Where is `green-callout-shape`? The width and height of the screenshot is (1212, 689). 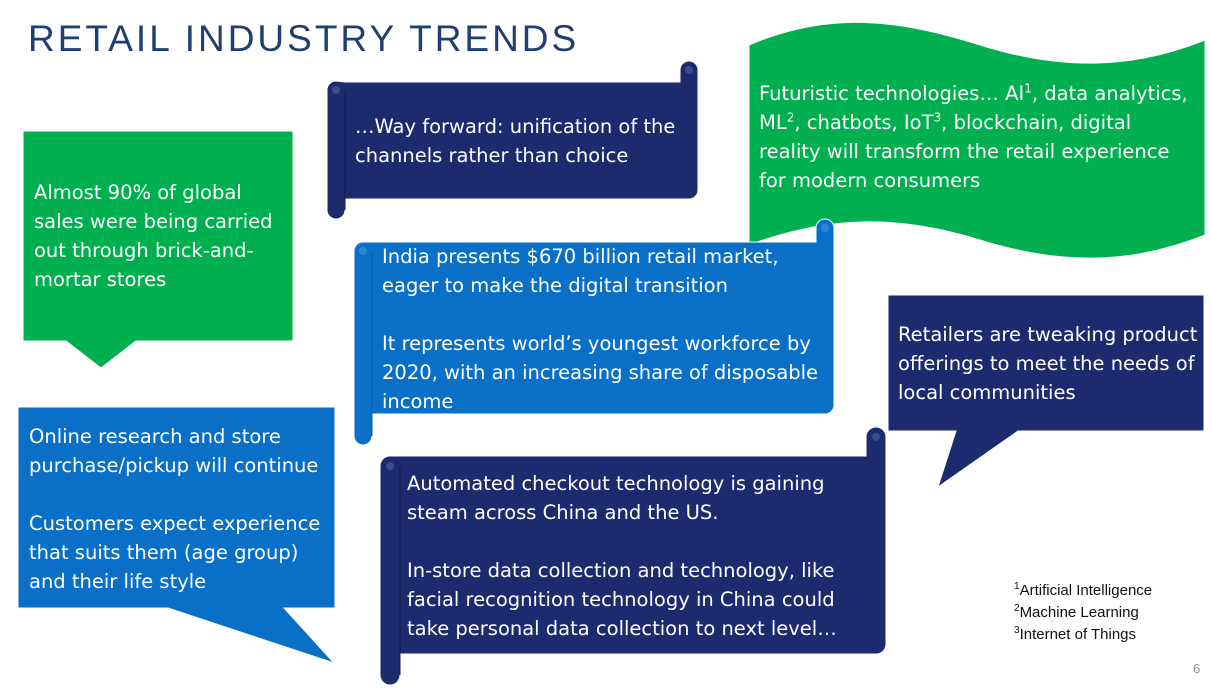 green-callout-shape is located at coordinates (158, 249).